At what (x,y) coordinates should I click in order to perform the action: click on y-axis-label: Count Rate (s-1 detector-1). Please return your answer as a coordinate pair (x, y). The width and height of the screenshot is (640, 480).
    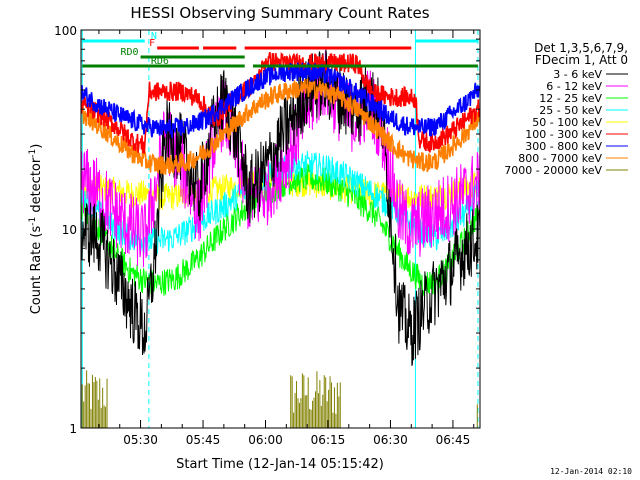
    Looking at the image, I should click on (36, 229).